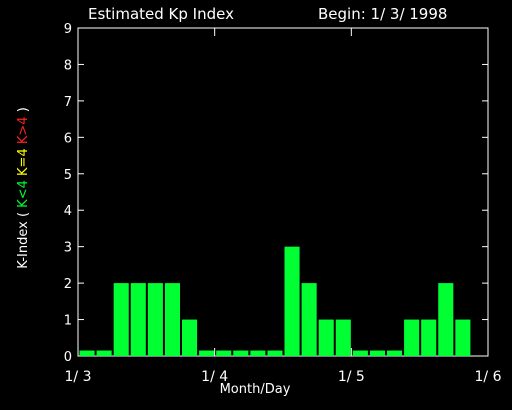  Describe the element at coordinates (68, 321) in the screenshot. I see `y-tick-label: 1` at that location.